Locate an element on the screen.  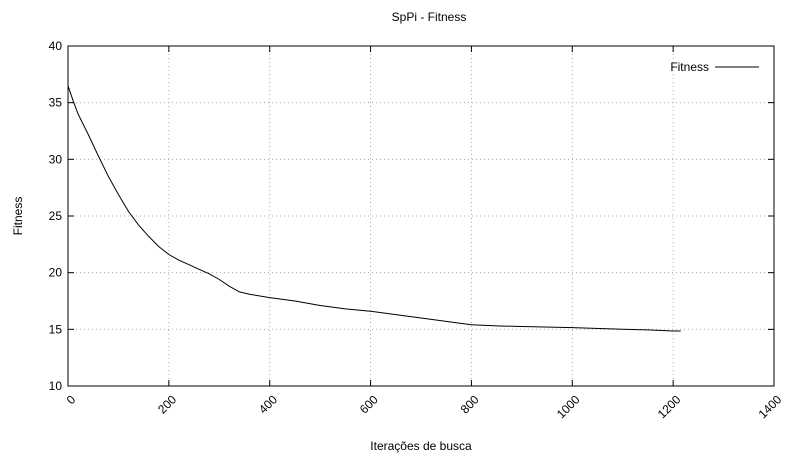
x-tick-label: 200 is located at coordinates (167, 404).